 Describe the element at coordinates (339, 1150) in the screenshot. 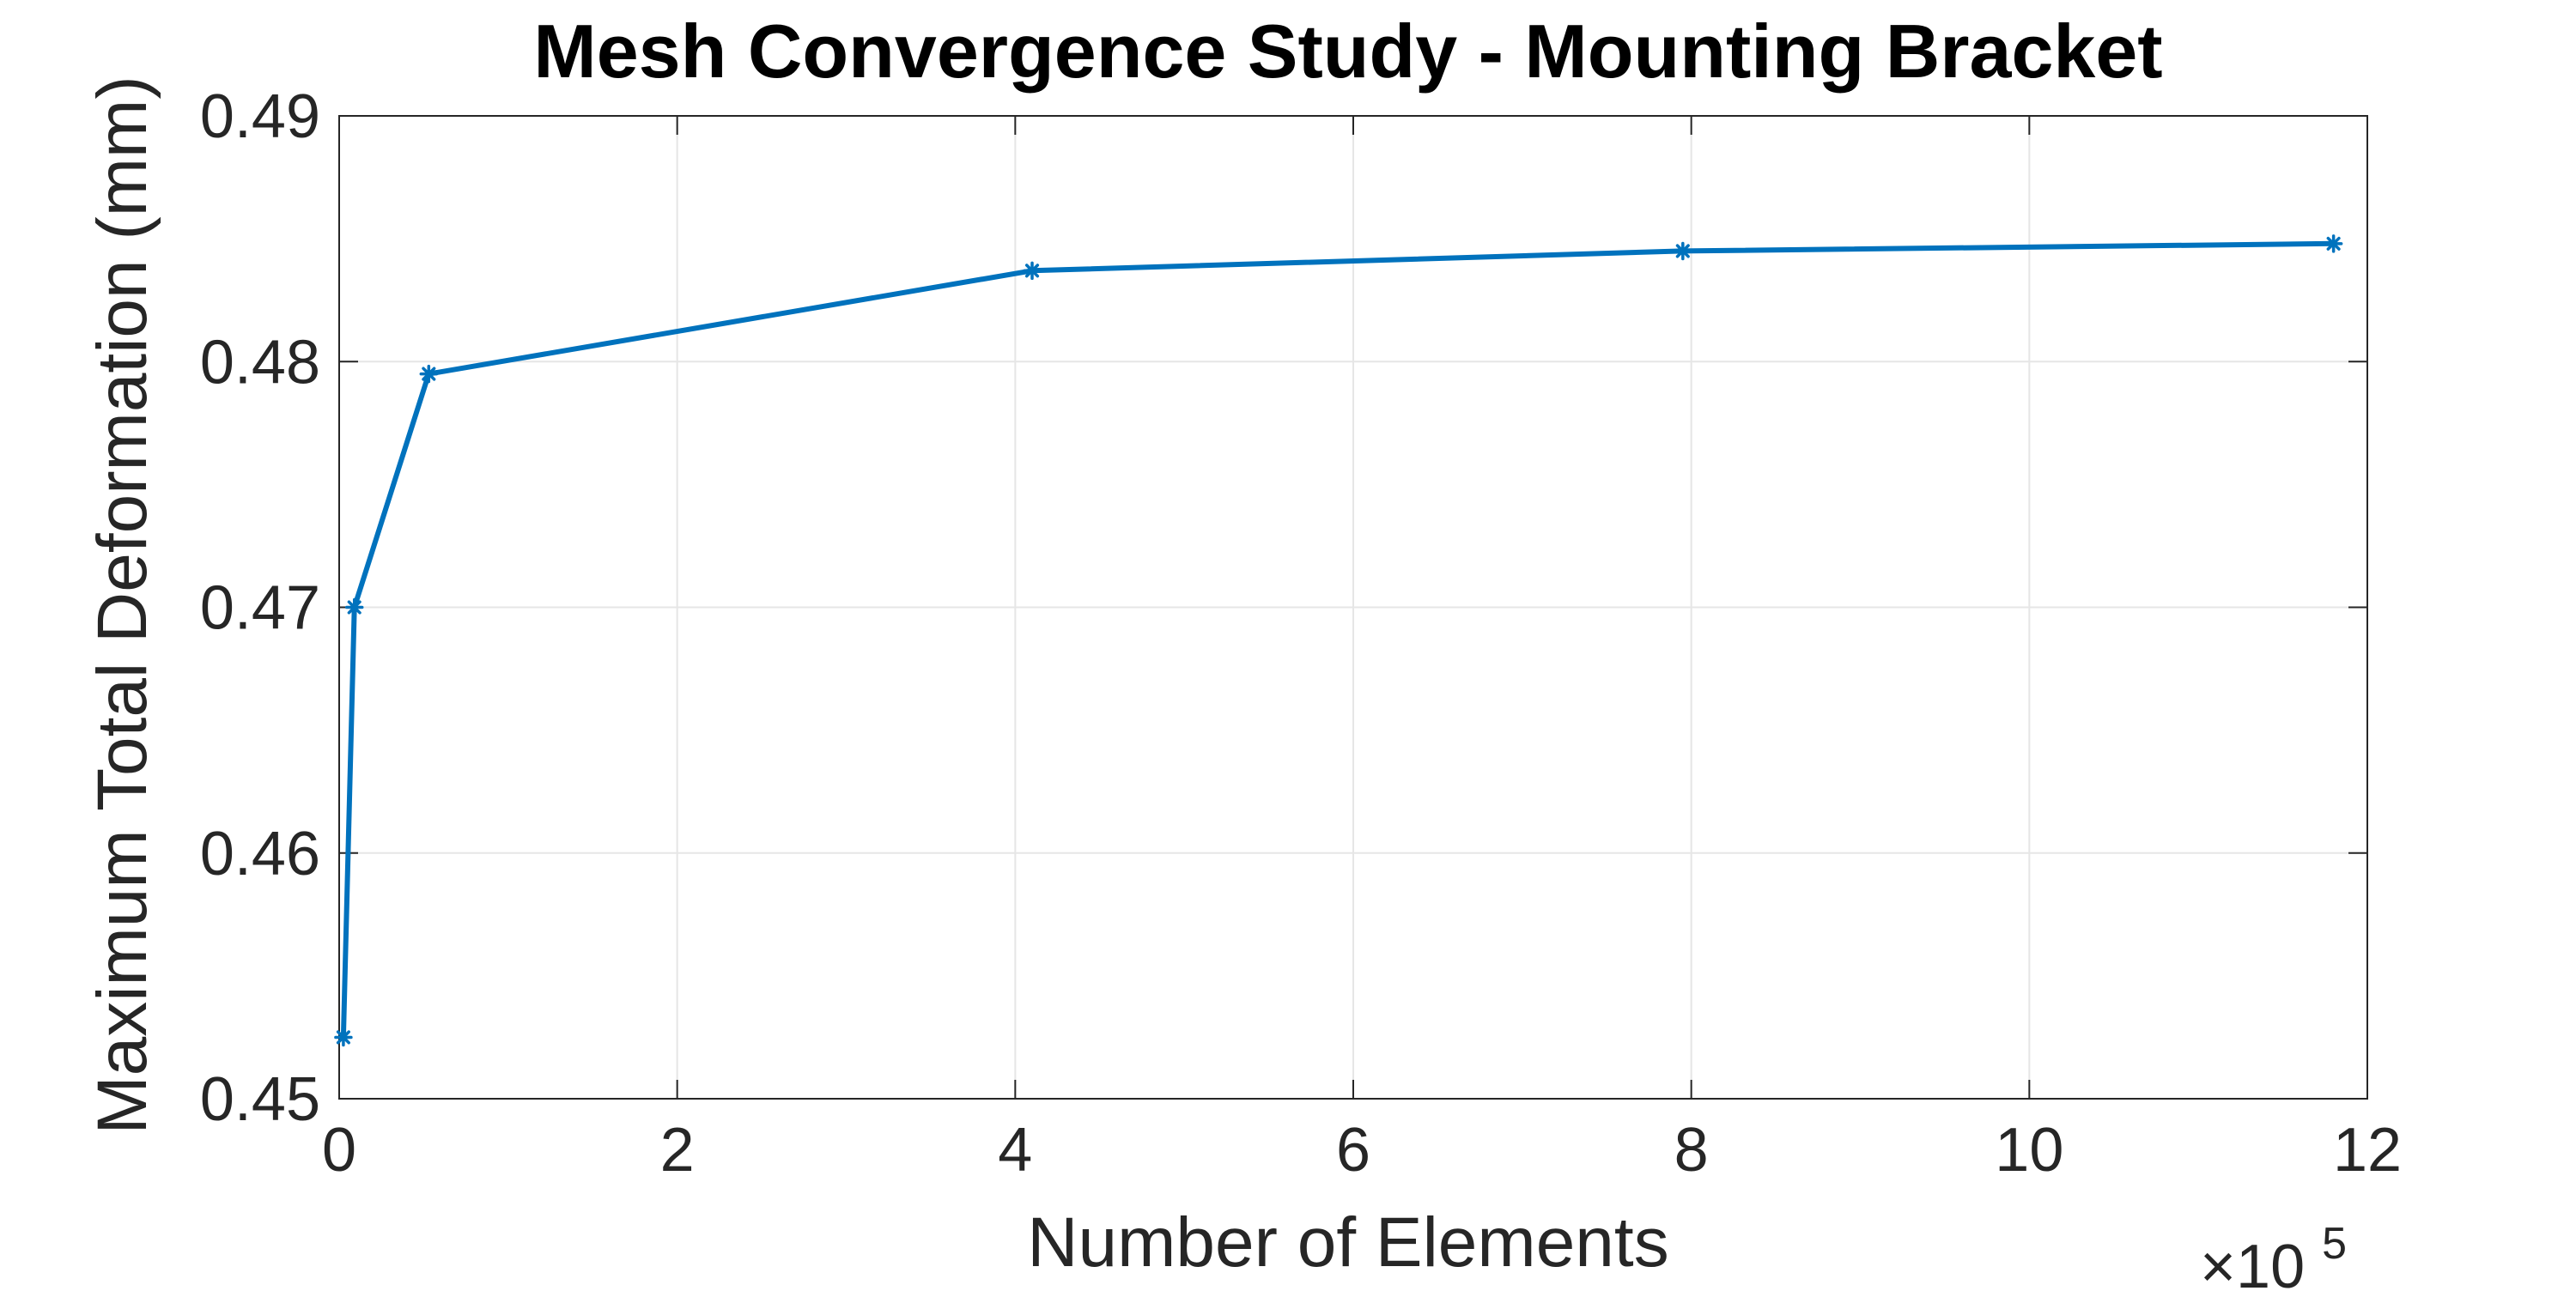

I see `x-tick-label: 0` at that location.